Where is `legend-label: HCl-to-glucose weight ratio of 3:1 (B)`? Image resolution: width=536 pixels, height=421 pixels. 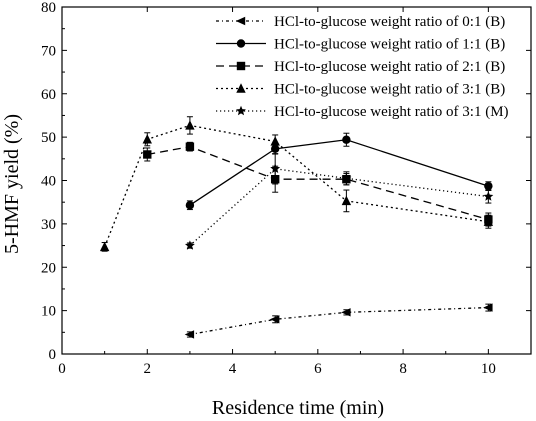
legend-label: HCl-to-glucose weight ratio of 3:1 (B) is located at coordinates (389, 90).